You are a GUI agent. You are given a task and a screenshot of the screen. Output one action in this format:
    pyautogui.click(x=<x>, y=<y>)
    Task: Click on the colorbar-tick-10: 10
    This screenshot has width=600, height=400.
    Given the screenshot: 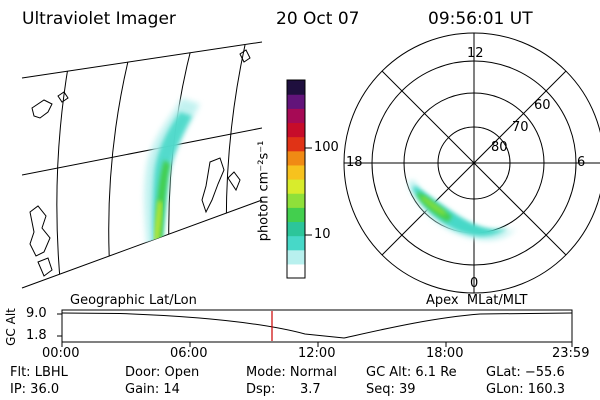 What is the action you would take?
    pyautogui.click(x=322, y=234)
    